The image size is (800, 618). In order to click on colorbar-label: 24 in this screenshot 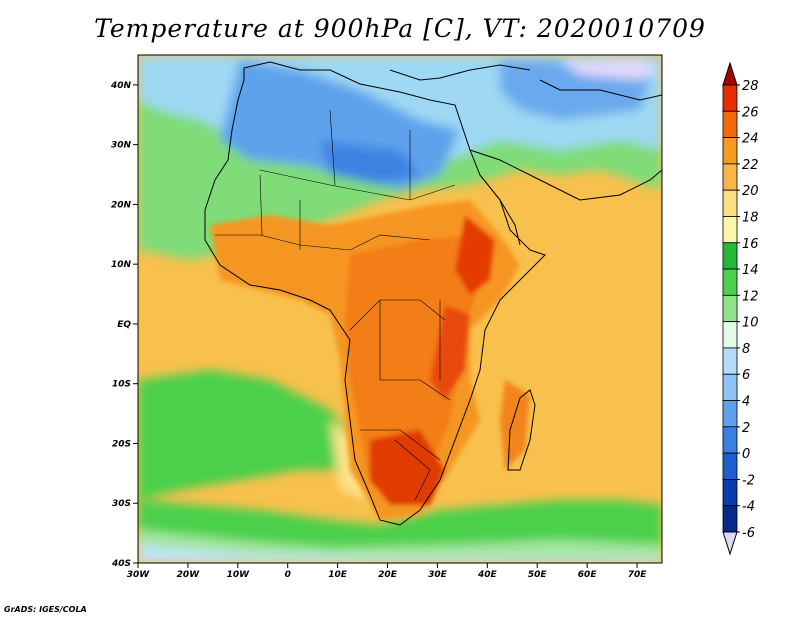, I will do `click(750, 139)`.